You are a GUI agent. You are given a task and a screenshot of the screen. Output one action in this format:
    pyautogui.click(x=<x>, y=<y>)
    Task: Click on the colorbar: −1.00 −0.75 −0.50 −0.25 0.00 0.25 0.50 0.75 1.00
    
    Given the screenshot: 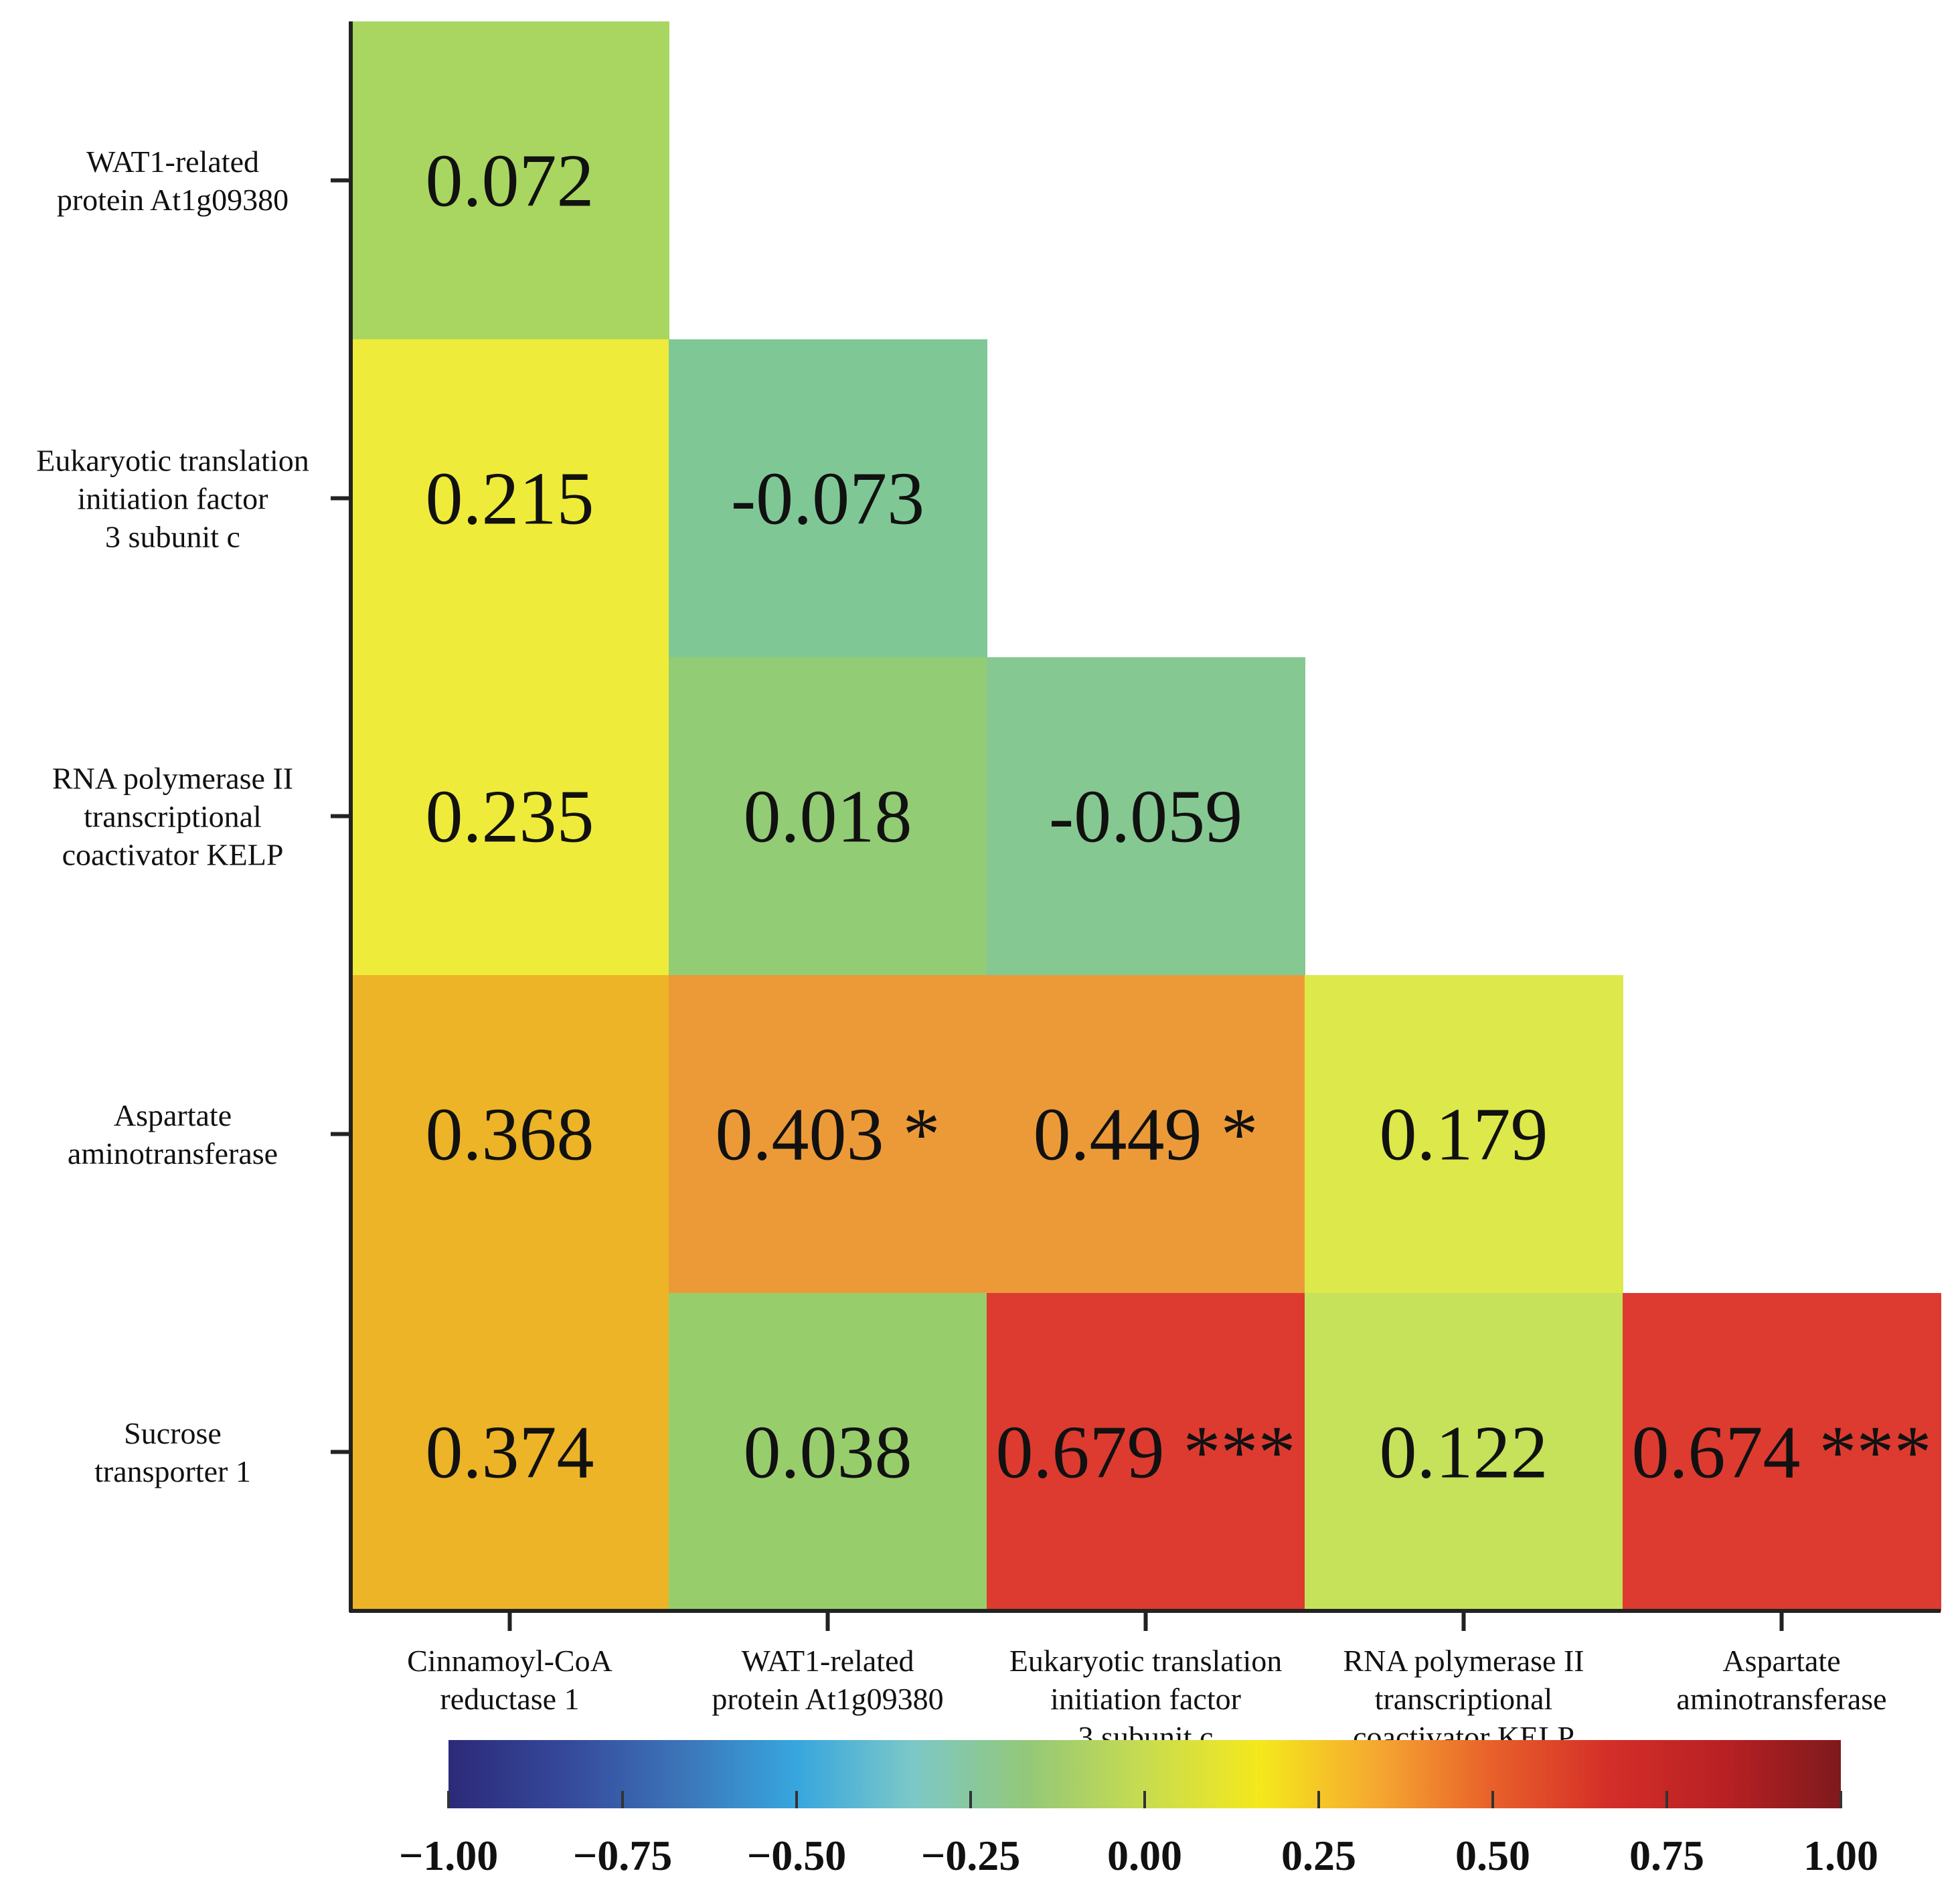 What is the action you would take?
    pyautogui.click(x=1138, y=1809)
    